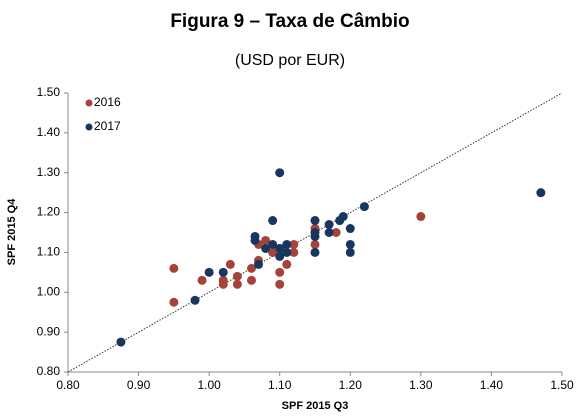 The height and width of the screenshot is (419, 578). I want to click on x-axis-label: SPF 2015 Q3, so click(315, 406).